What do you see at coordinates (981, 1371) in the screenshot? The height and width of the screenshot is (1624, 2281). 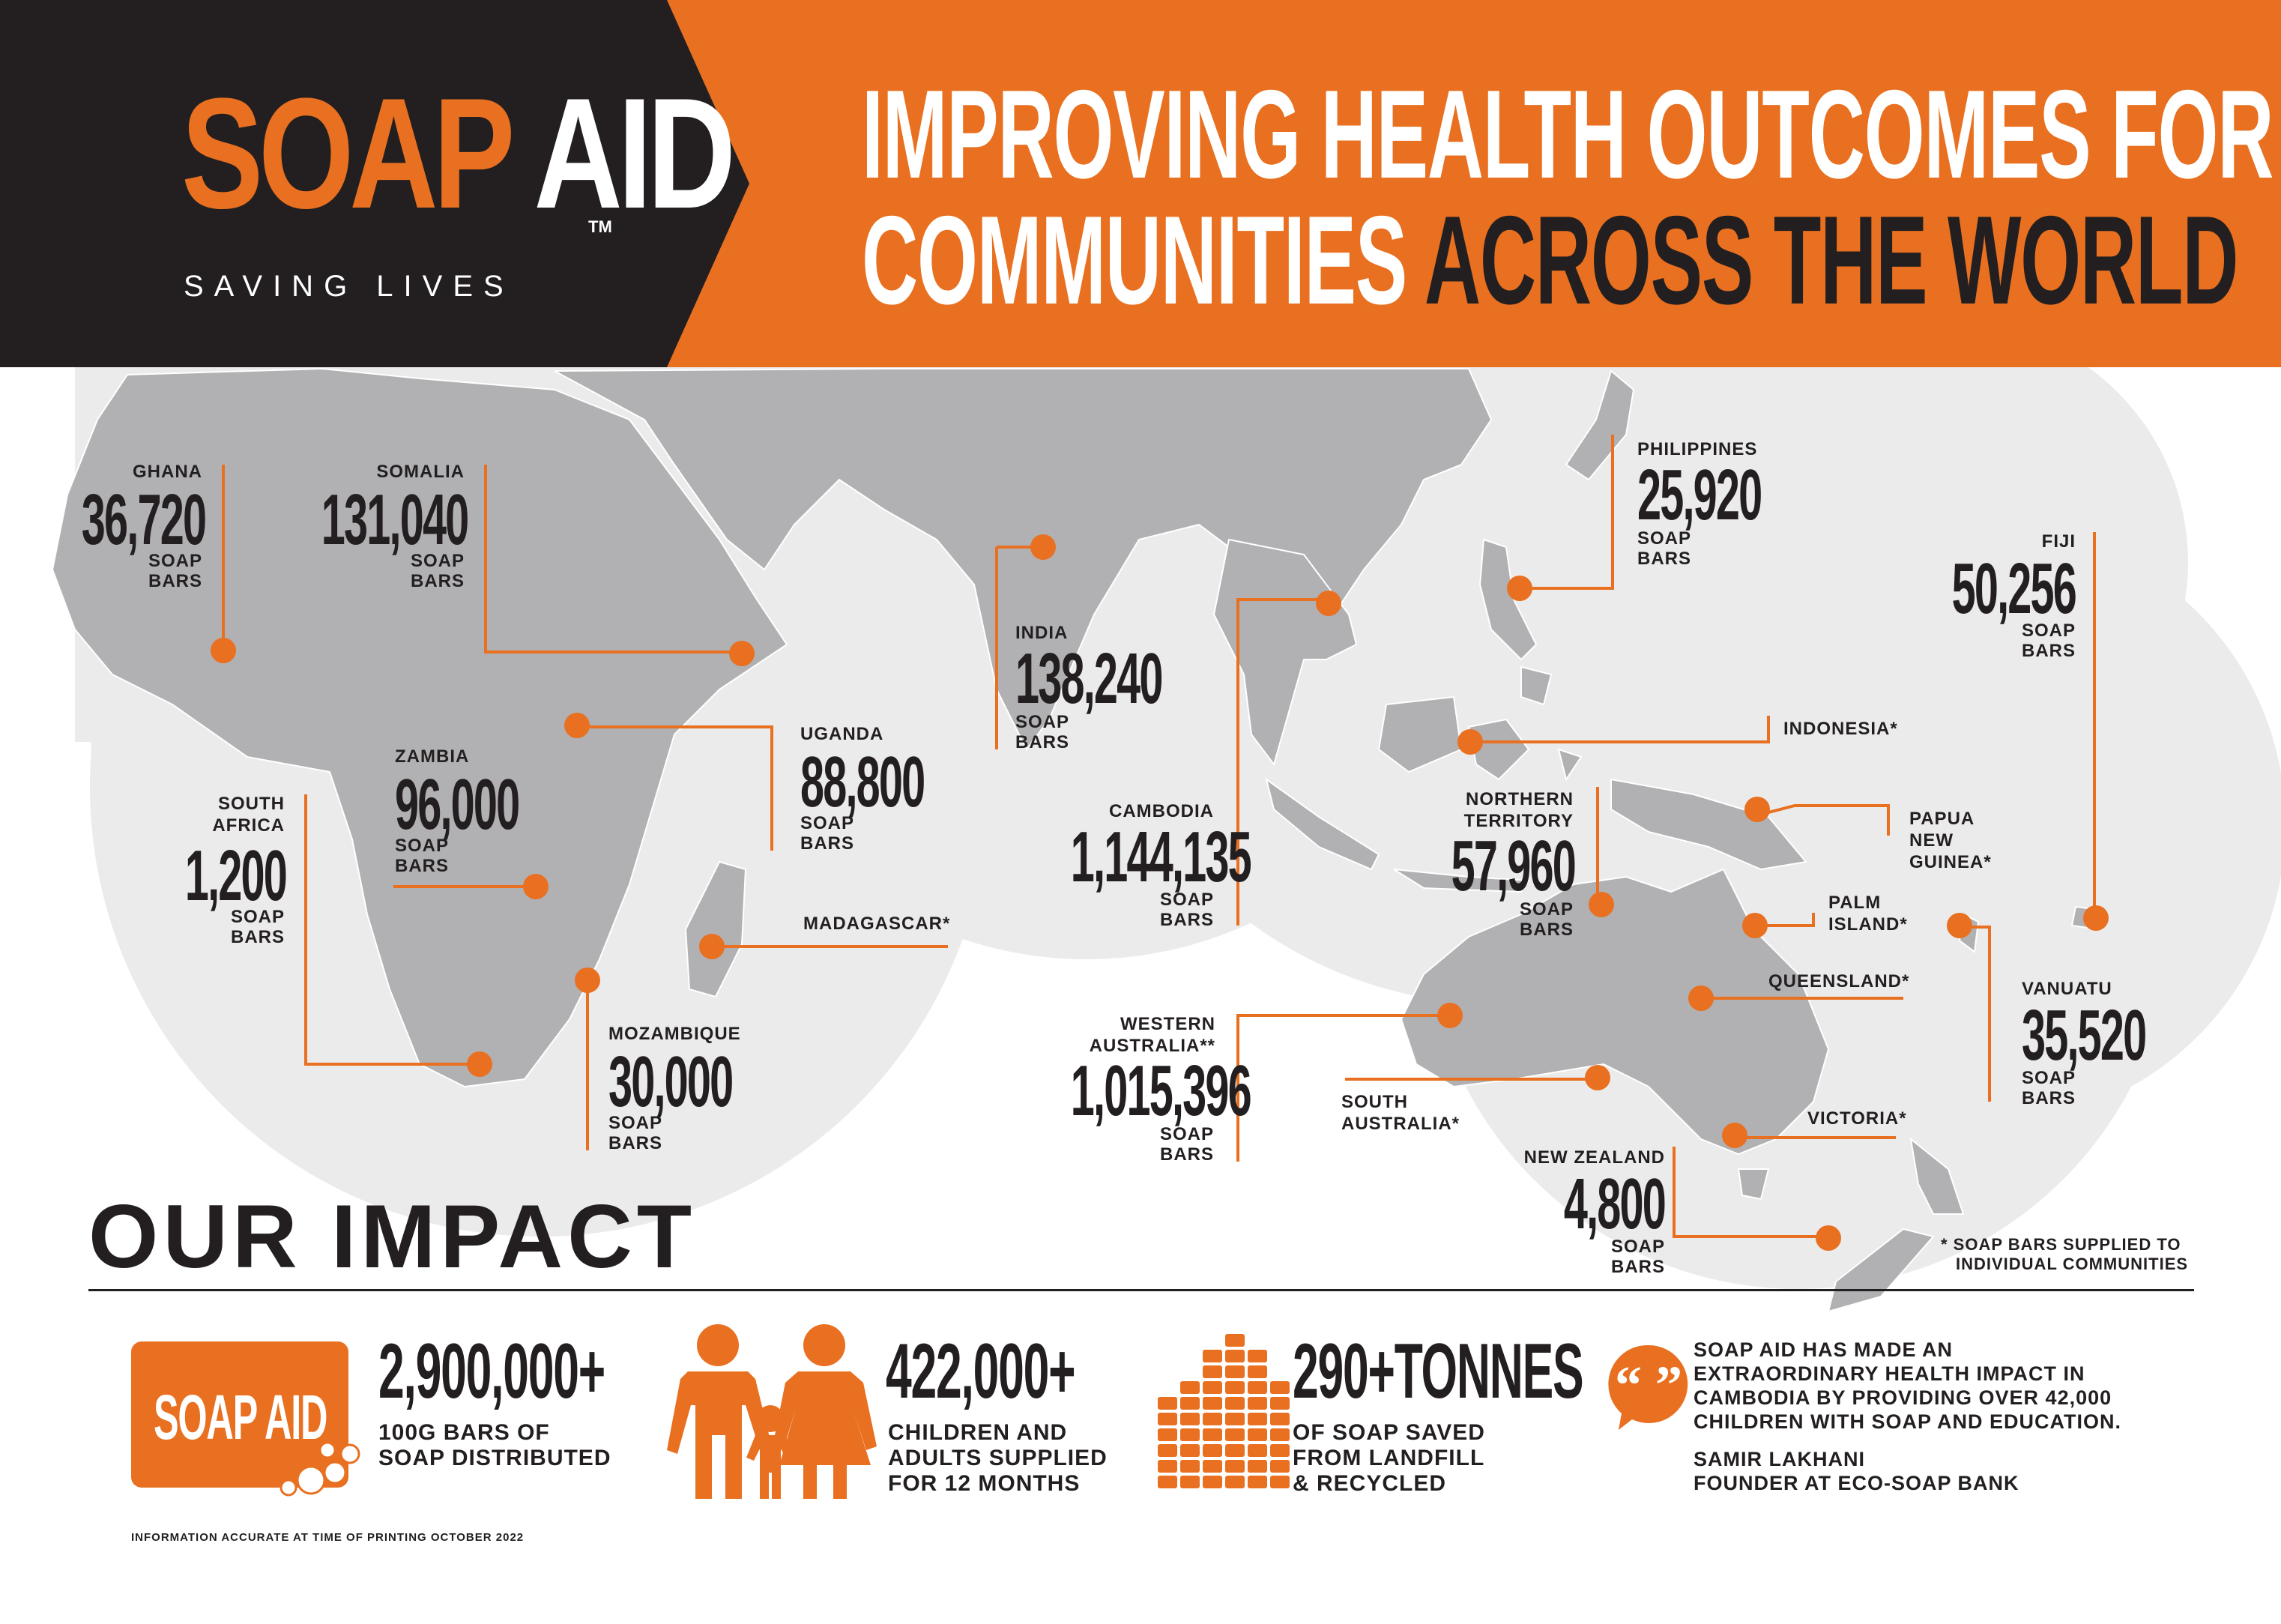 I see `stat-people-value: 422,000+` at bounding box center [981, 1371].